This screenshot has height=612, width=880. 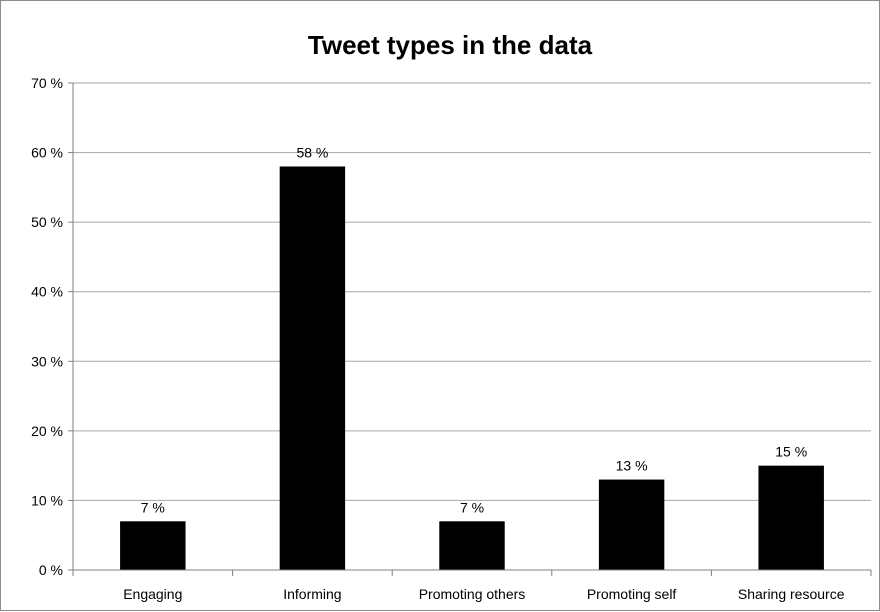 I want to click on data-label: 15 %, so click(x=791, y=452).